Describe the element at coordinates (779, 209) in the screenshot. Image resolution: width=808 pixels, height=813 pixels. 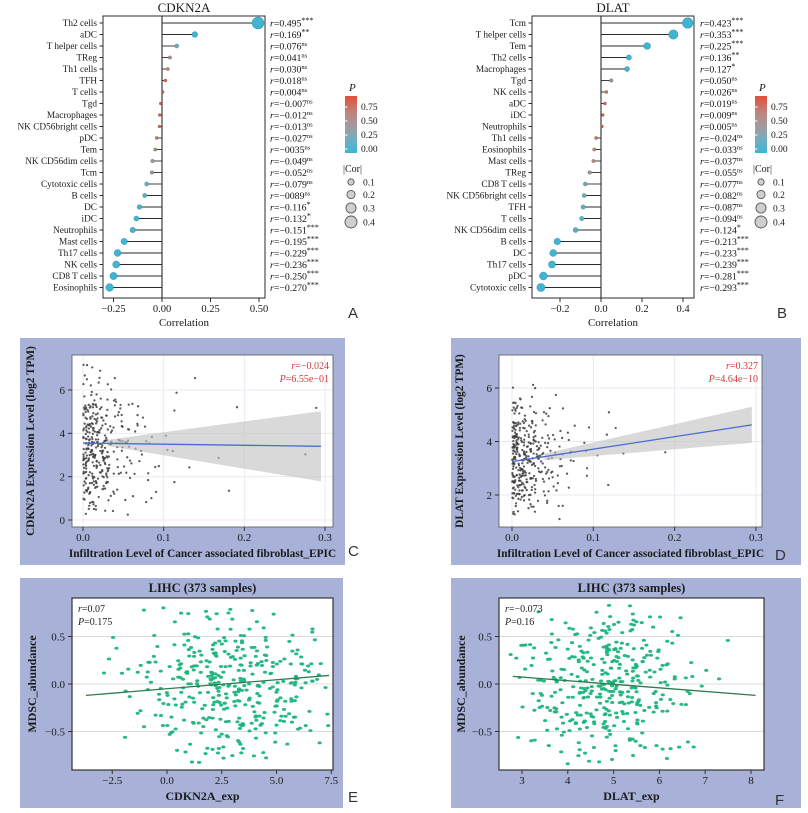
I see `svg-text: 0.3` at that location.